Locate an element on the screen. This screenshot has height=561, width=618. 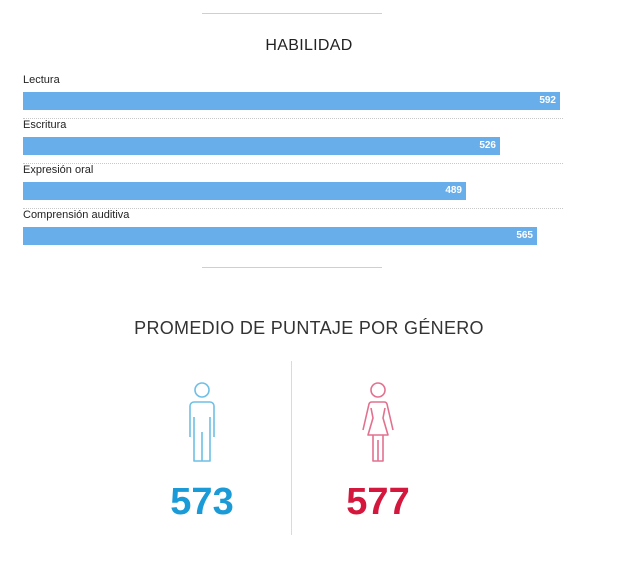
bar-label: Lectura is located at coordinates (41, 80).